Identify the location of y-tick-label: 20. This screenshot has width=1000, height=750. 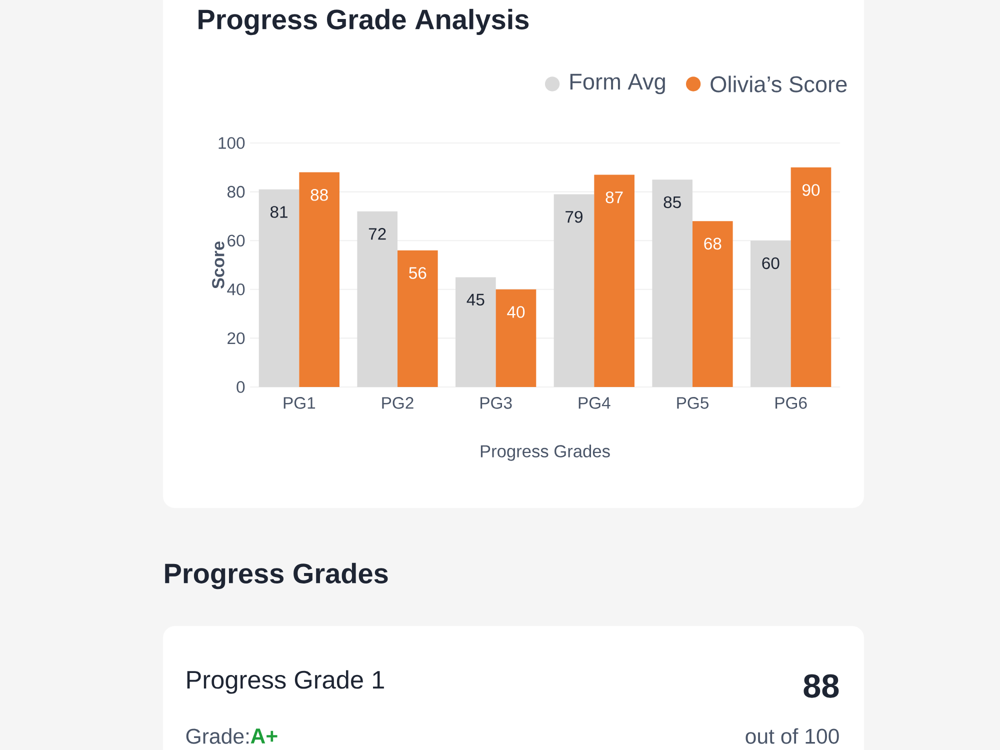
(236, 338).